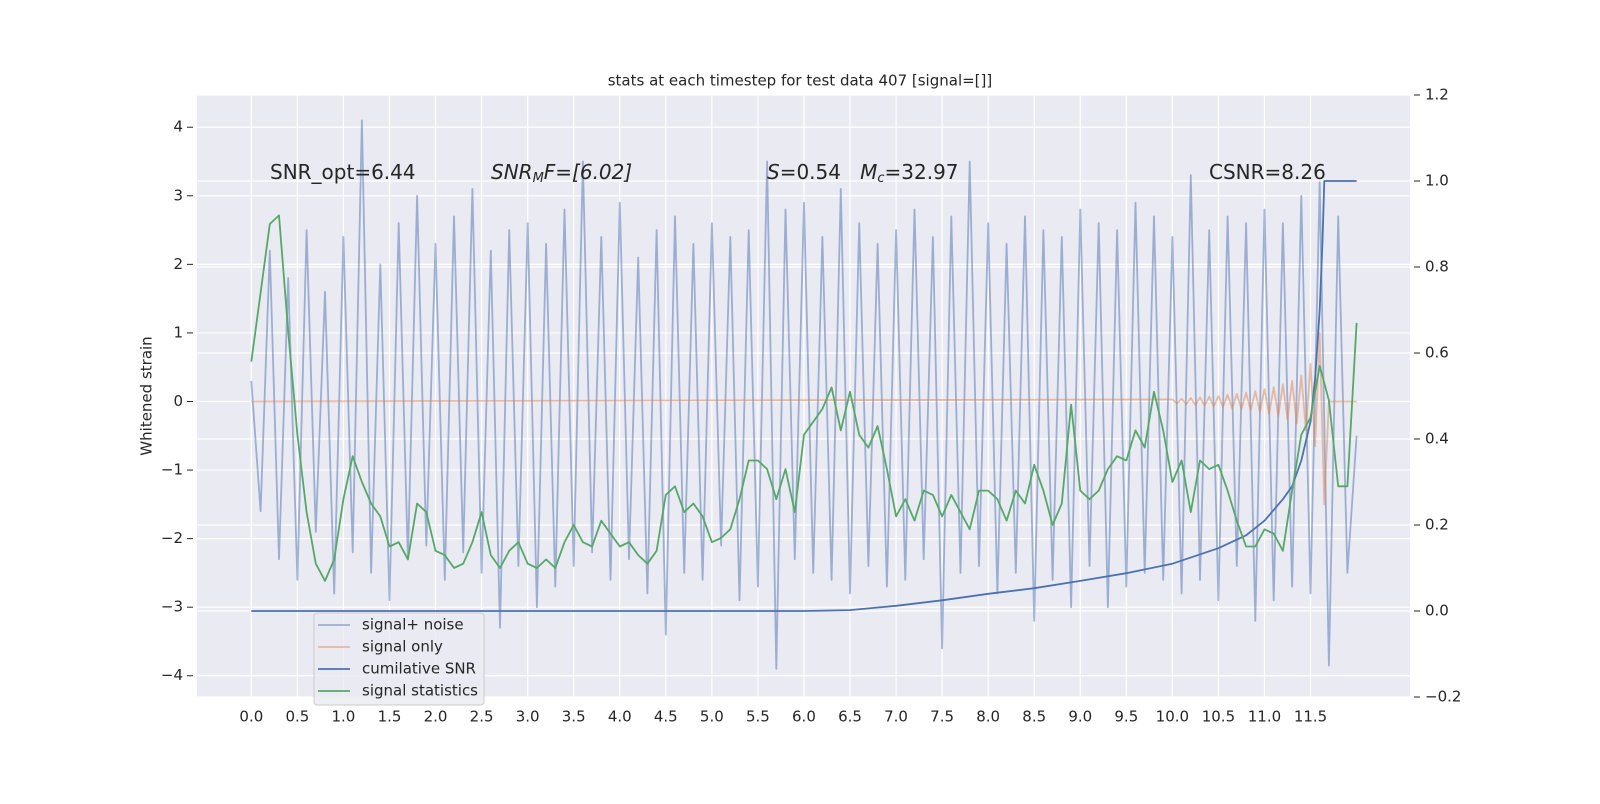 The height and width of the screenshot is (804, 1600). I want to click on y-tick-label: 2, so click(178, 264).